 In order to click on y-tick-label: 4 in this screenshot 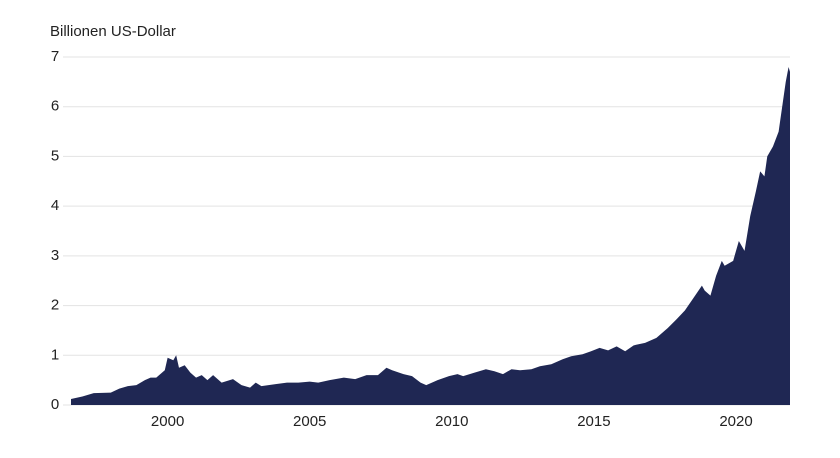, I will do `click(55, 205)`.